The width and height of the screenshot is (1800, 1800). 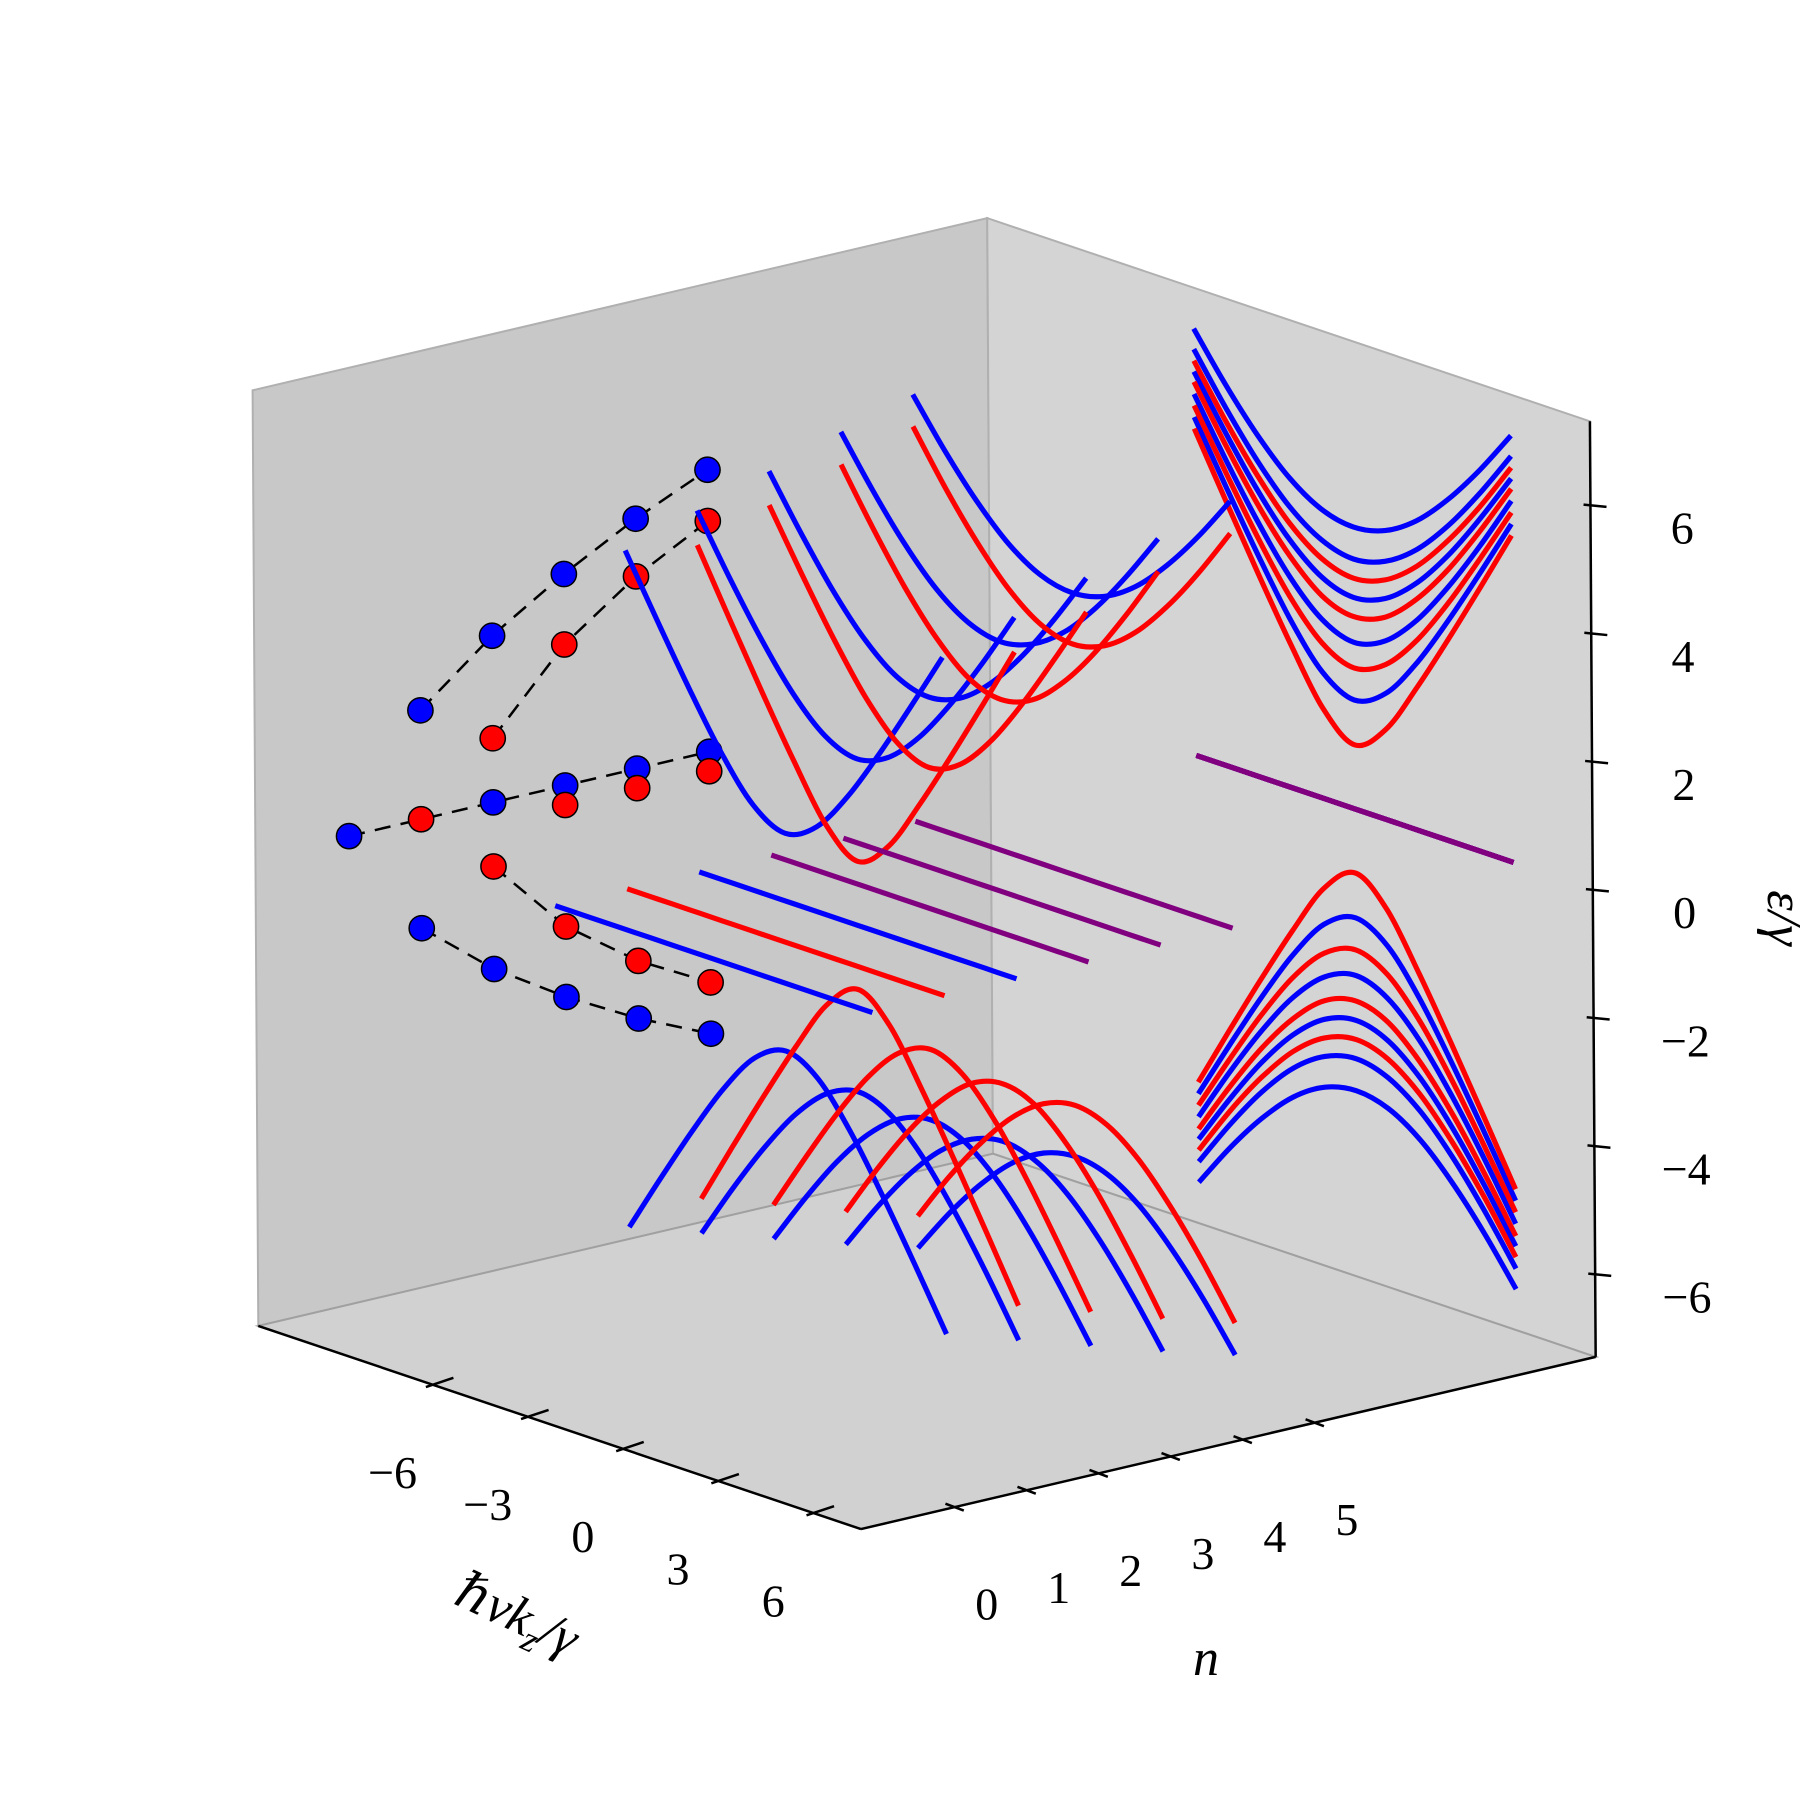 I want to click on x-tick-label: 3, so click(x=678, y=1568).